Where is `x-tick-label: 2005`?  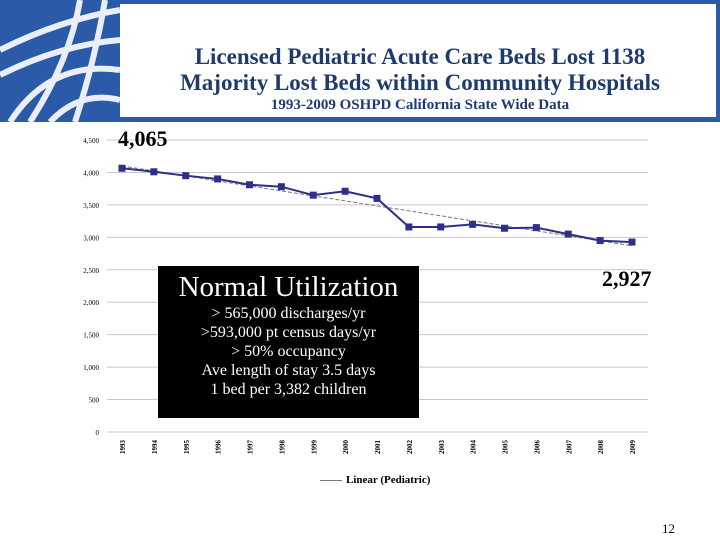
x-tick-label: 2005 is located at coordinates (506, 447).